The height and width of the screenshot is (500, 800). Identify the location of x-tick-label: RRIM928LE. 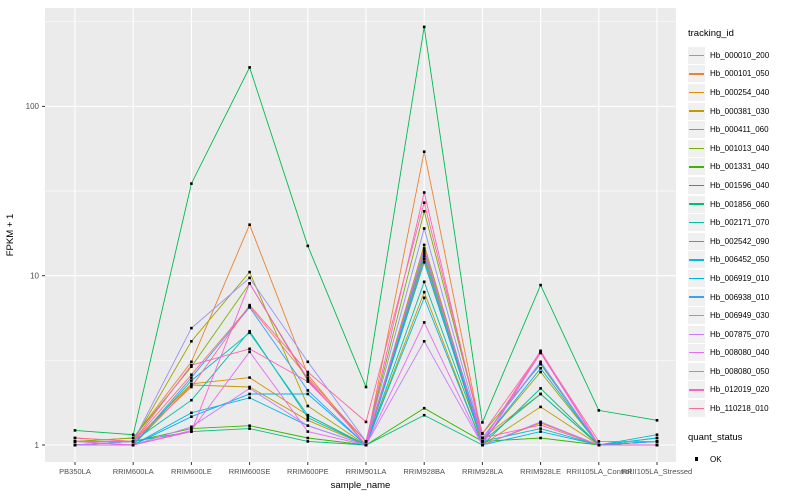
(540, 471).